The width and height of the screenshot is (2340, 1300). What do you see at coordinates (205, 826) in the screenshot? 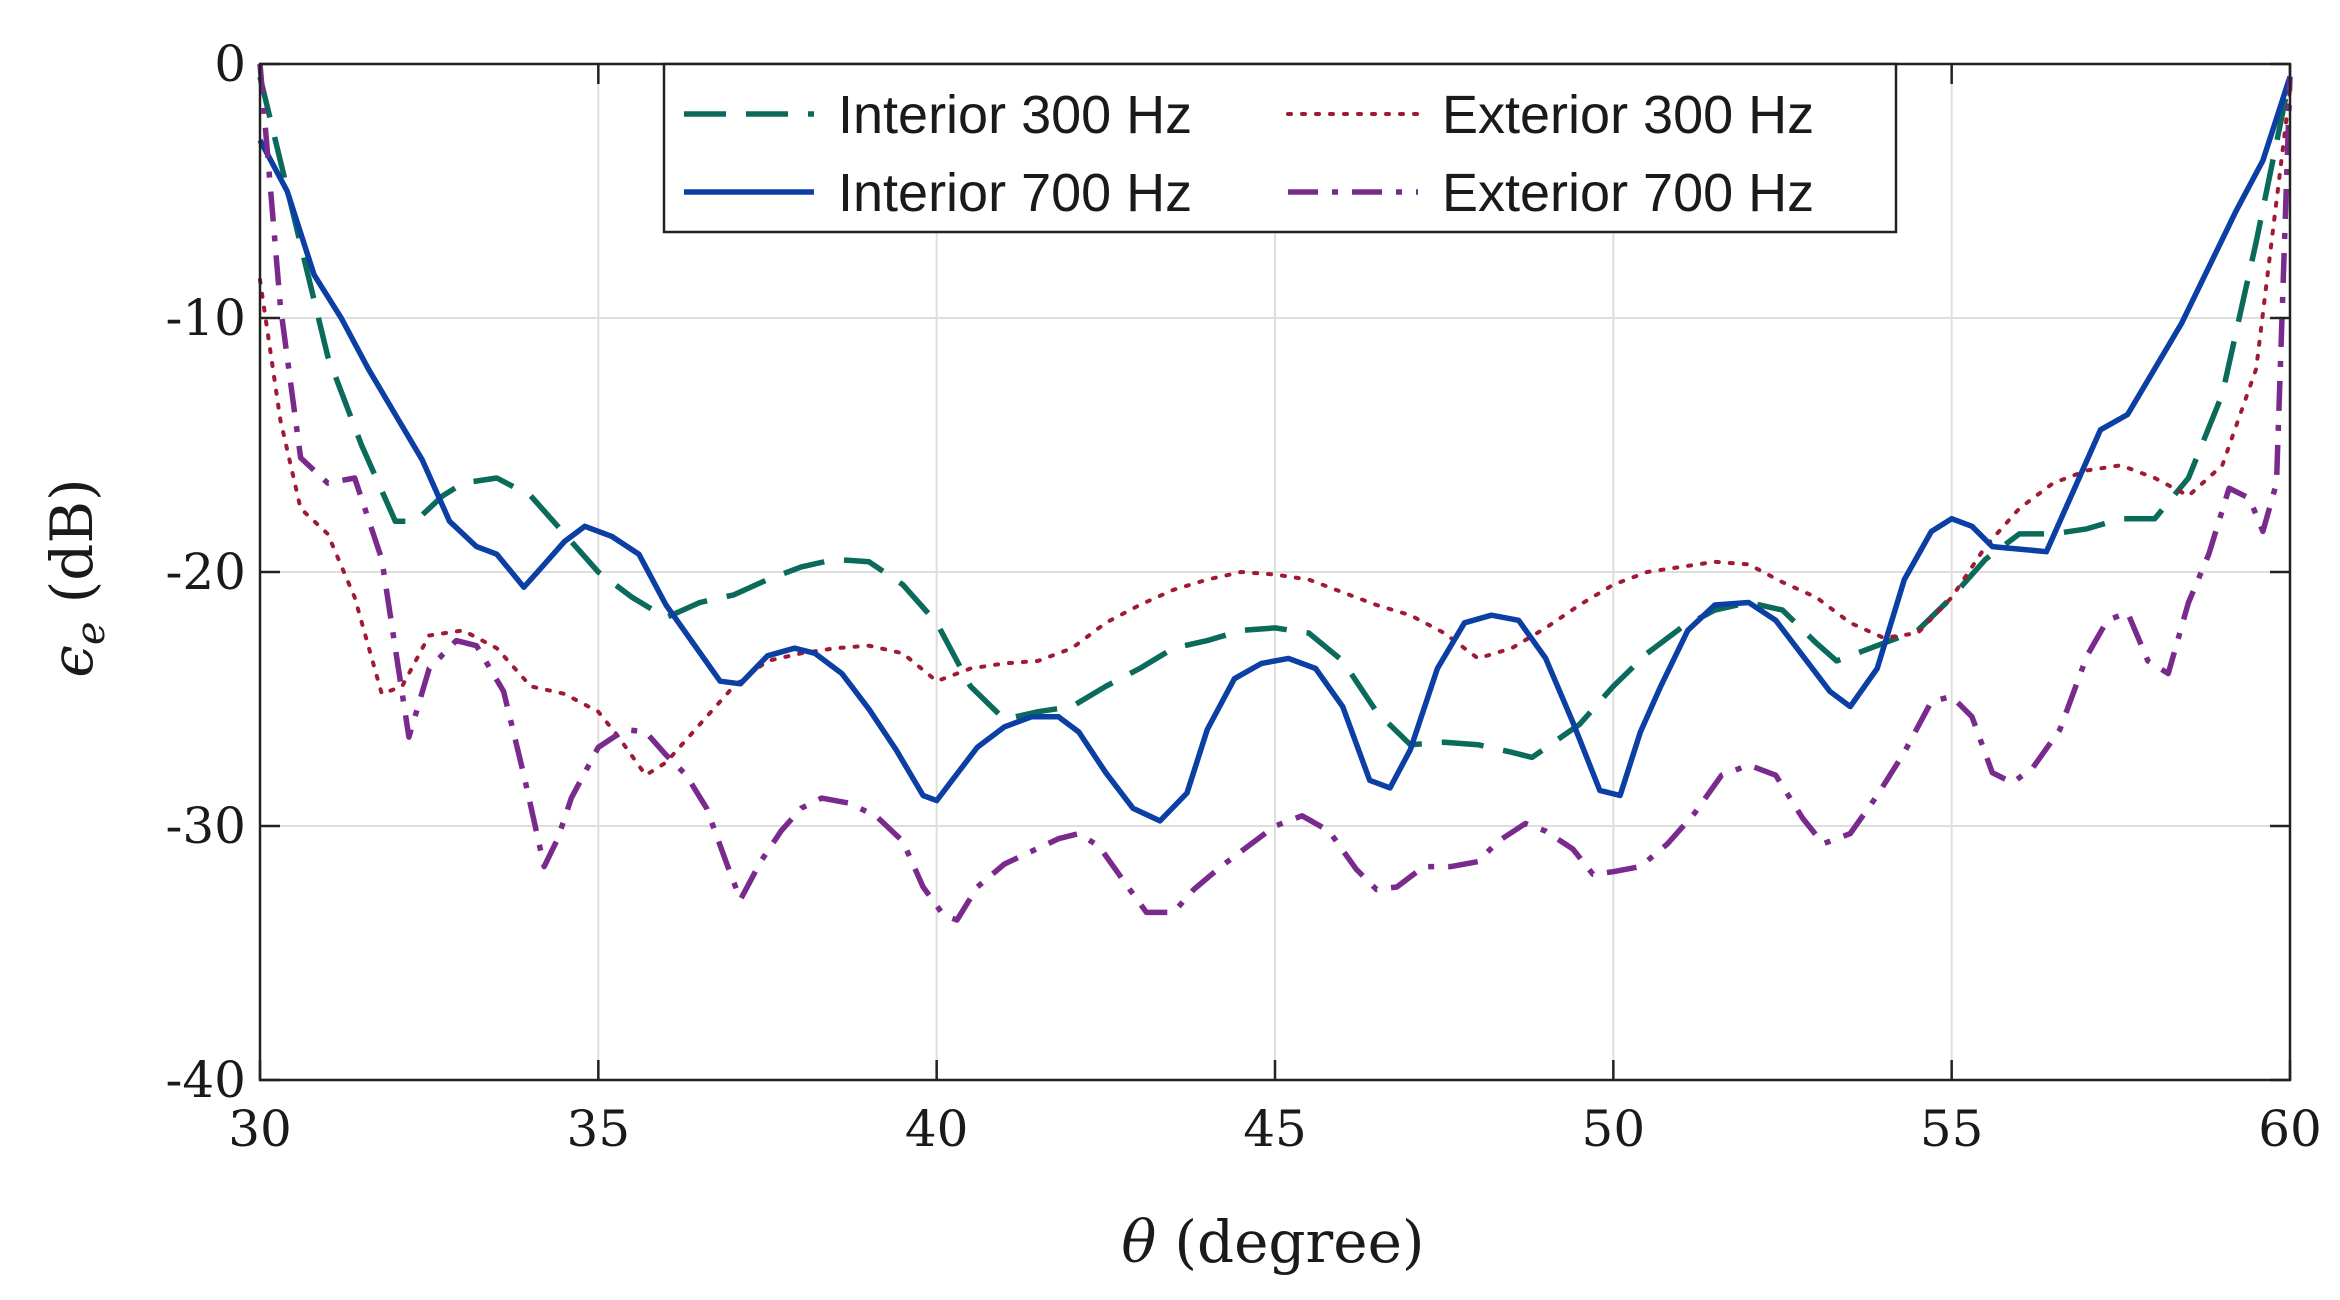
I see `y-tick-label: -30` at bounding box center [205, 826].